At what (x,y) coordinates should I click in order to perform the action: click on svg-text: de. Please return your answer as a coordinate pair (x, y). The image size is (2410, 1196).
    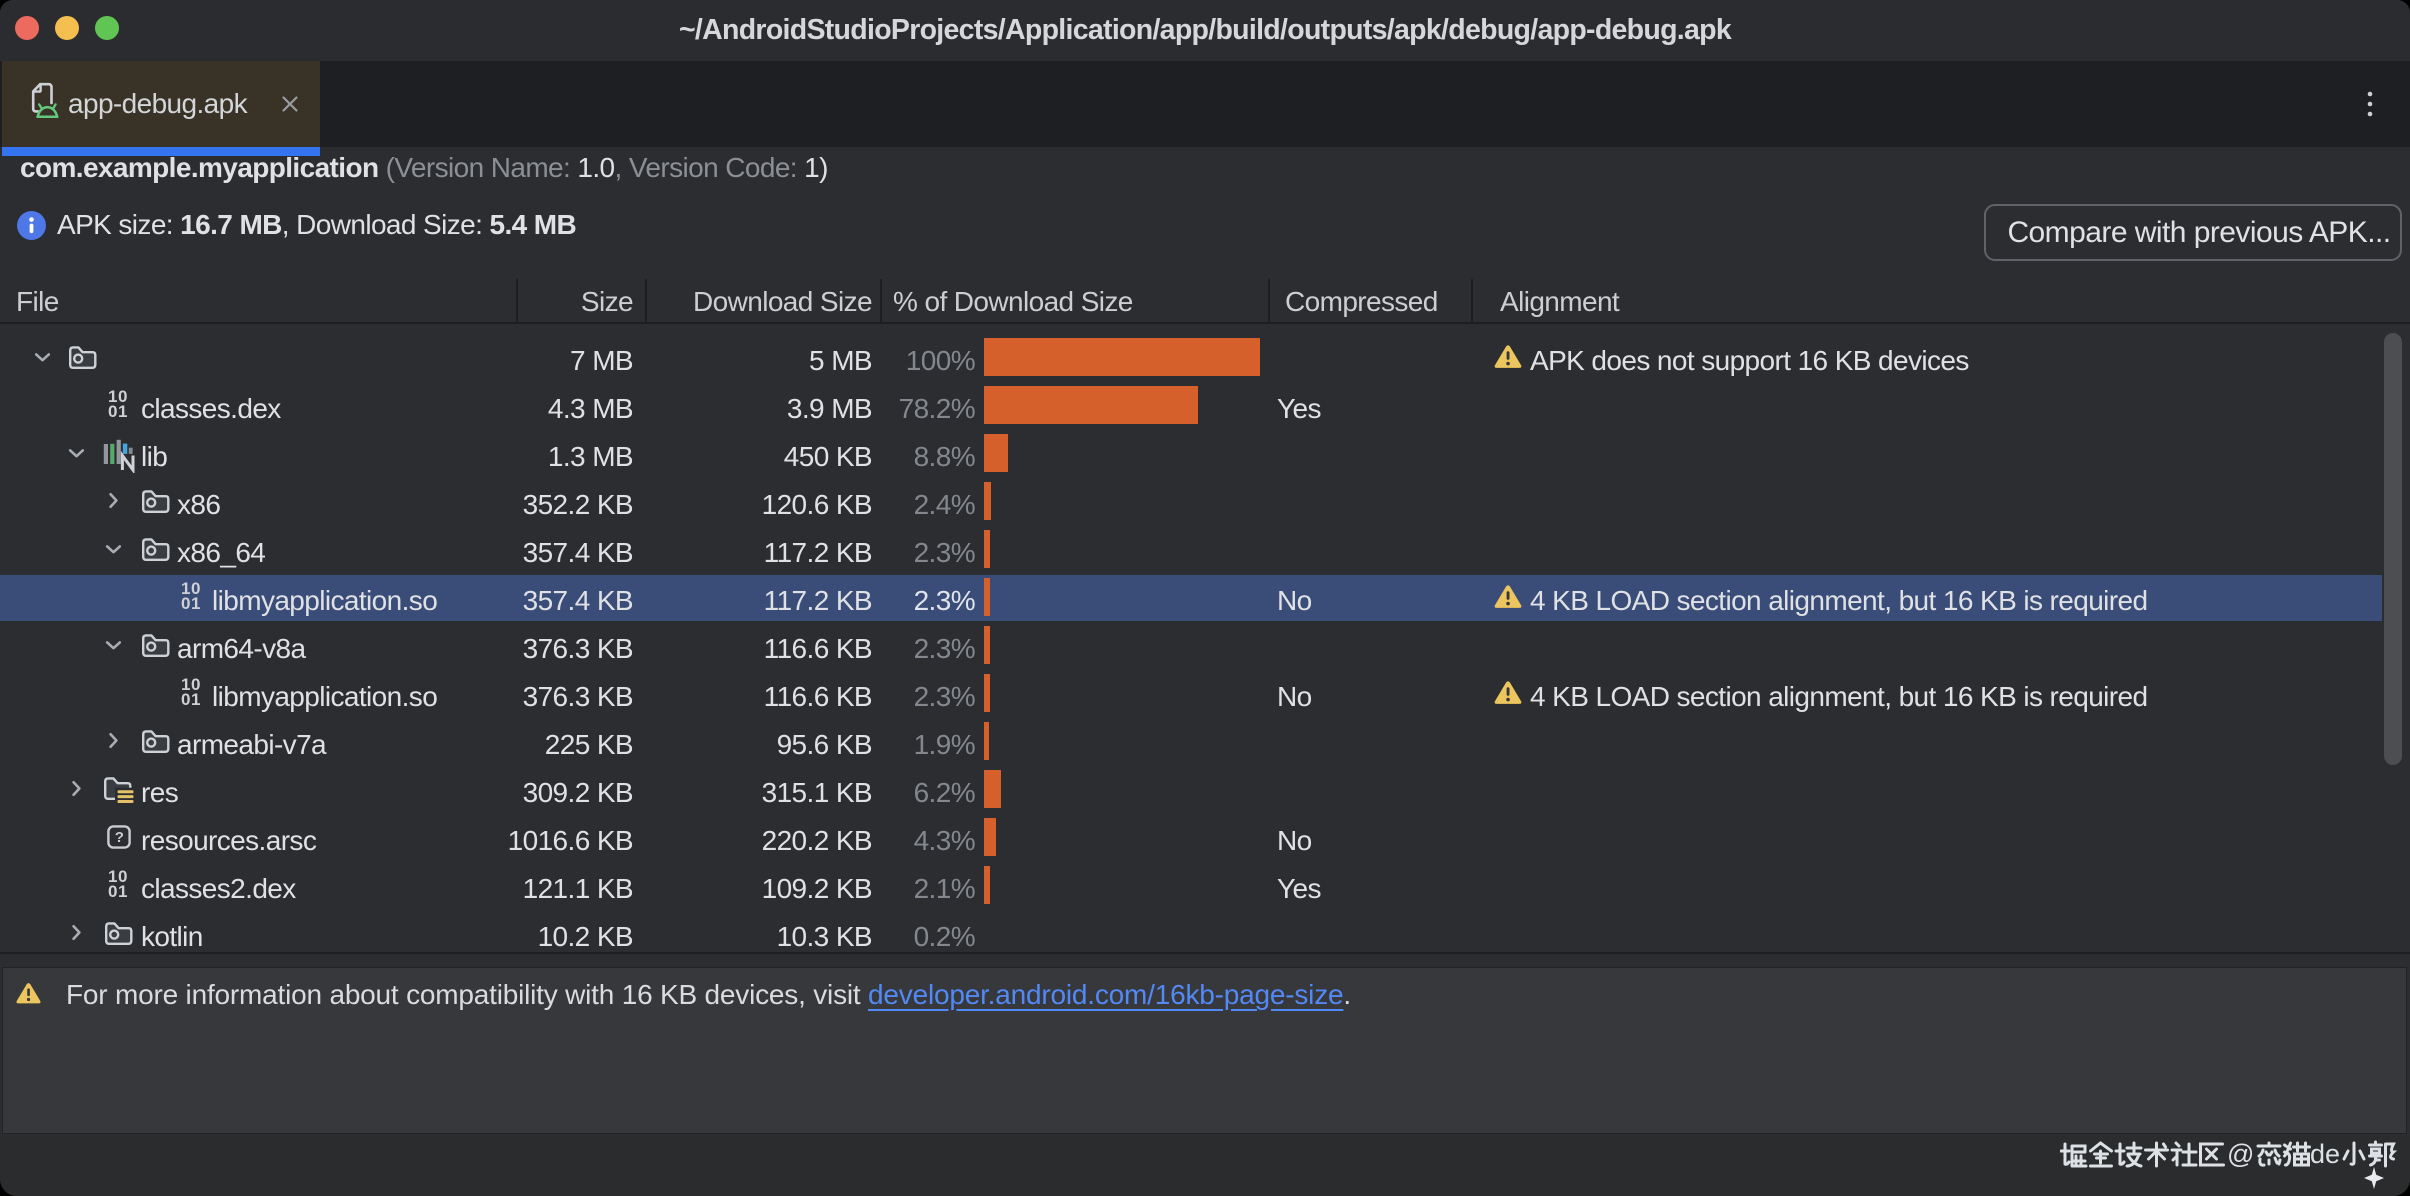
    Looking at the image, I should click on (2325, 1154).